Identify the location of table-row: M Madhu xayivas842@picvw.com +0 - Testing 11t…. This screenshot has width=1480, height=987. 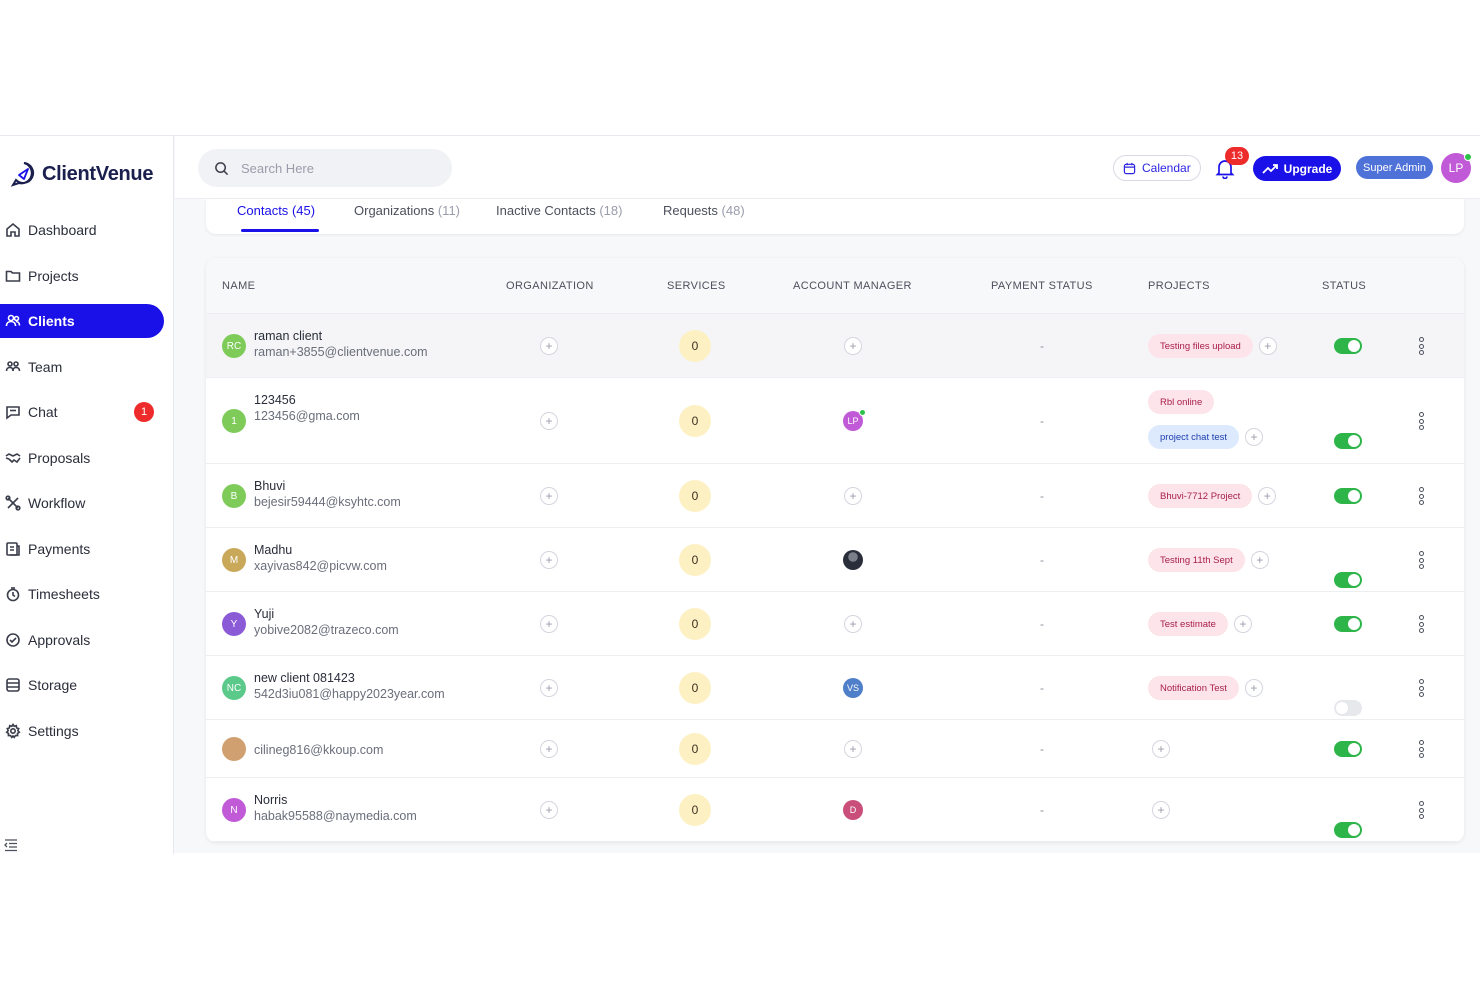
(835, 560).